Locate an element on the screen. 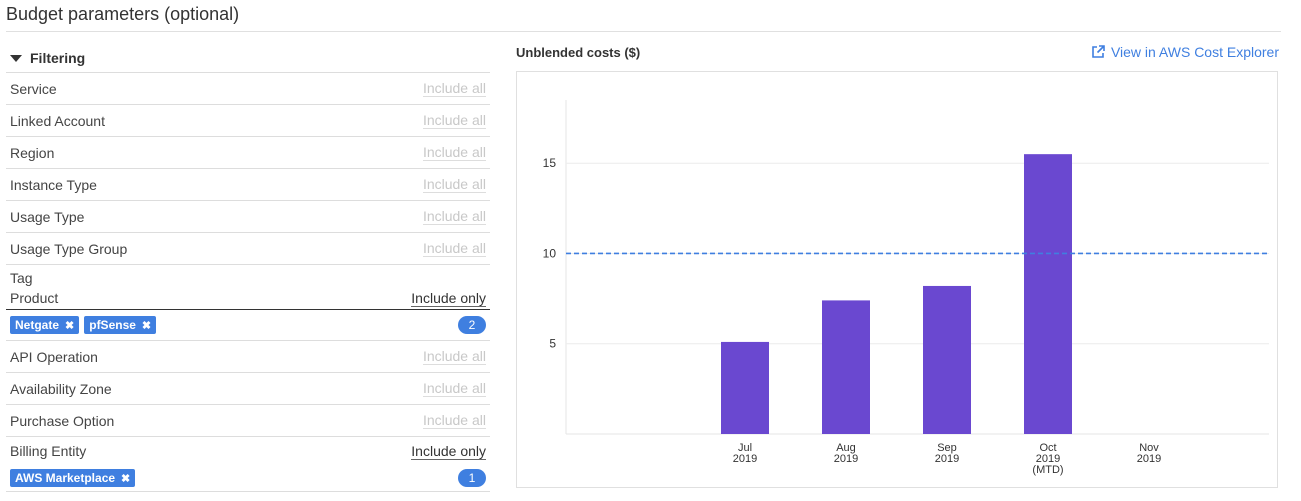 Image resolution: width=1301 pixels, height=501 pixels. filter-chip: pfSense ✖ is located at coordinates (120, 325).